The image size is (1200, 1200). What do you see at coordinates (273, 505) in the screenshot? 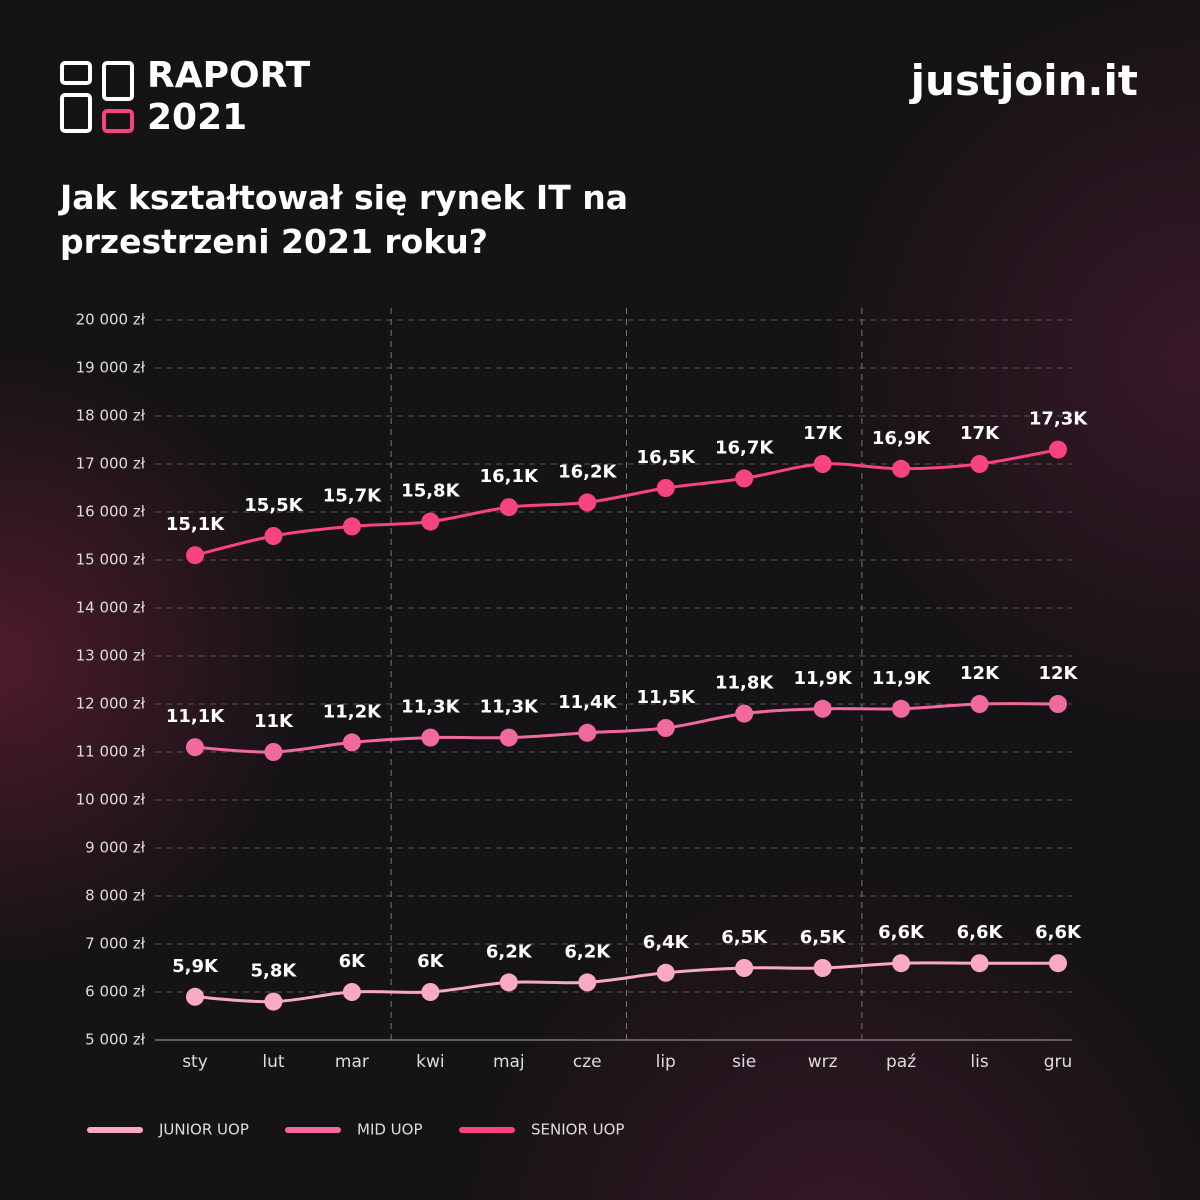
I see `data-label: 15,5K` at bounding box center [273, 505].